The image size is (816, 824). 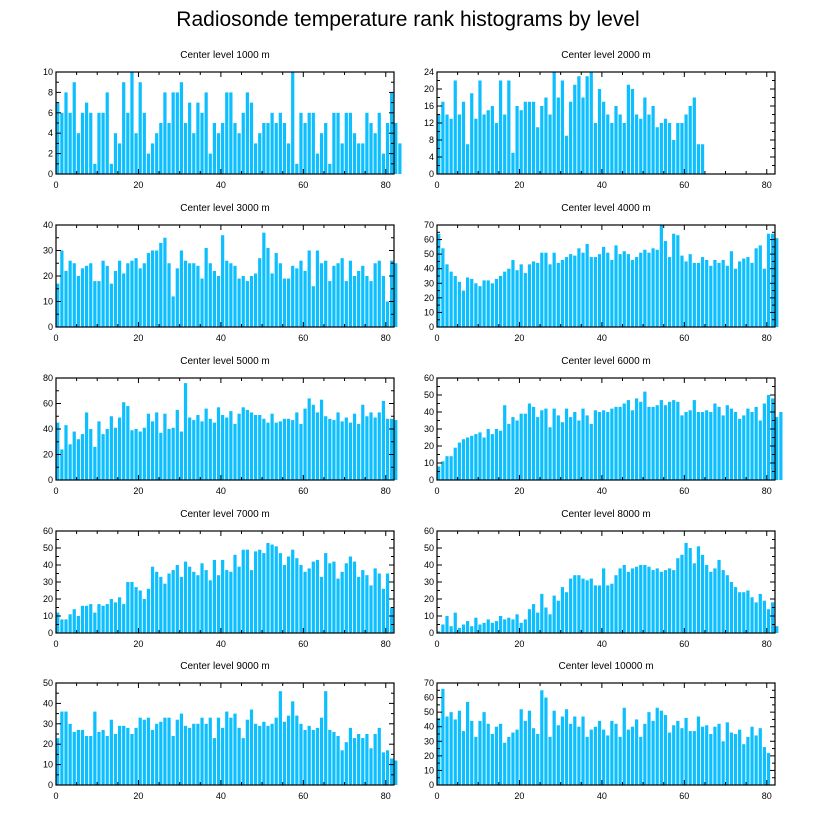 What do you see at coordinates (50, 92) in the screenshot?
I see `y-tick-label: 8` at bounding box center [50, 92].